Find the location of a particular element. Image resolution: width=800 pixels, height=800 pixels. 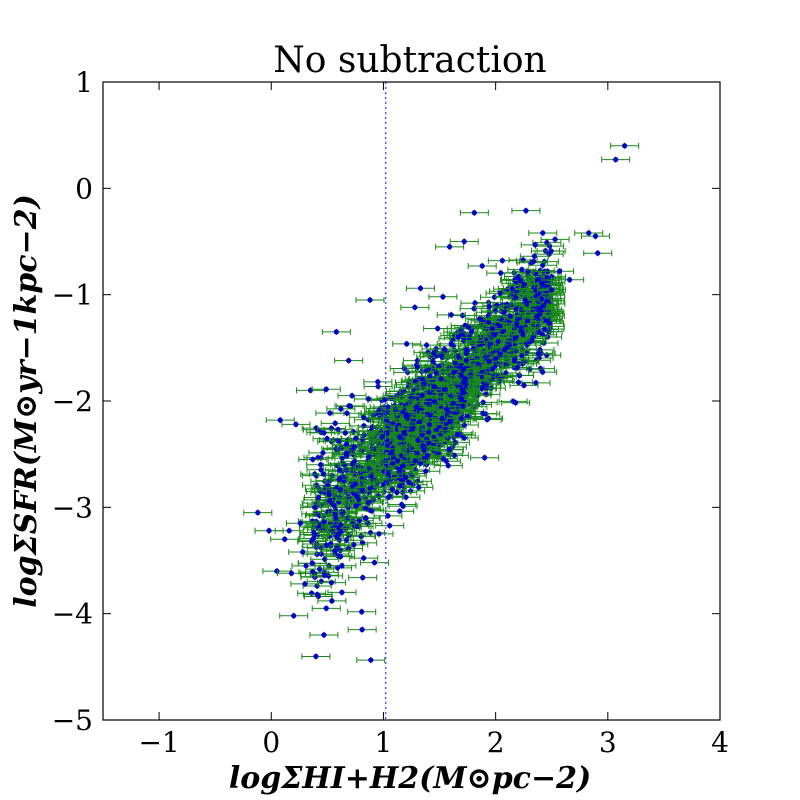

chart-title: No subtraction is located at coordinates (409, 60).